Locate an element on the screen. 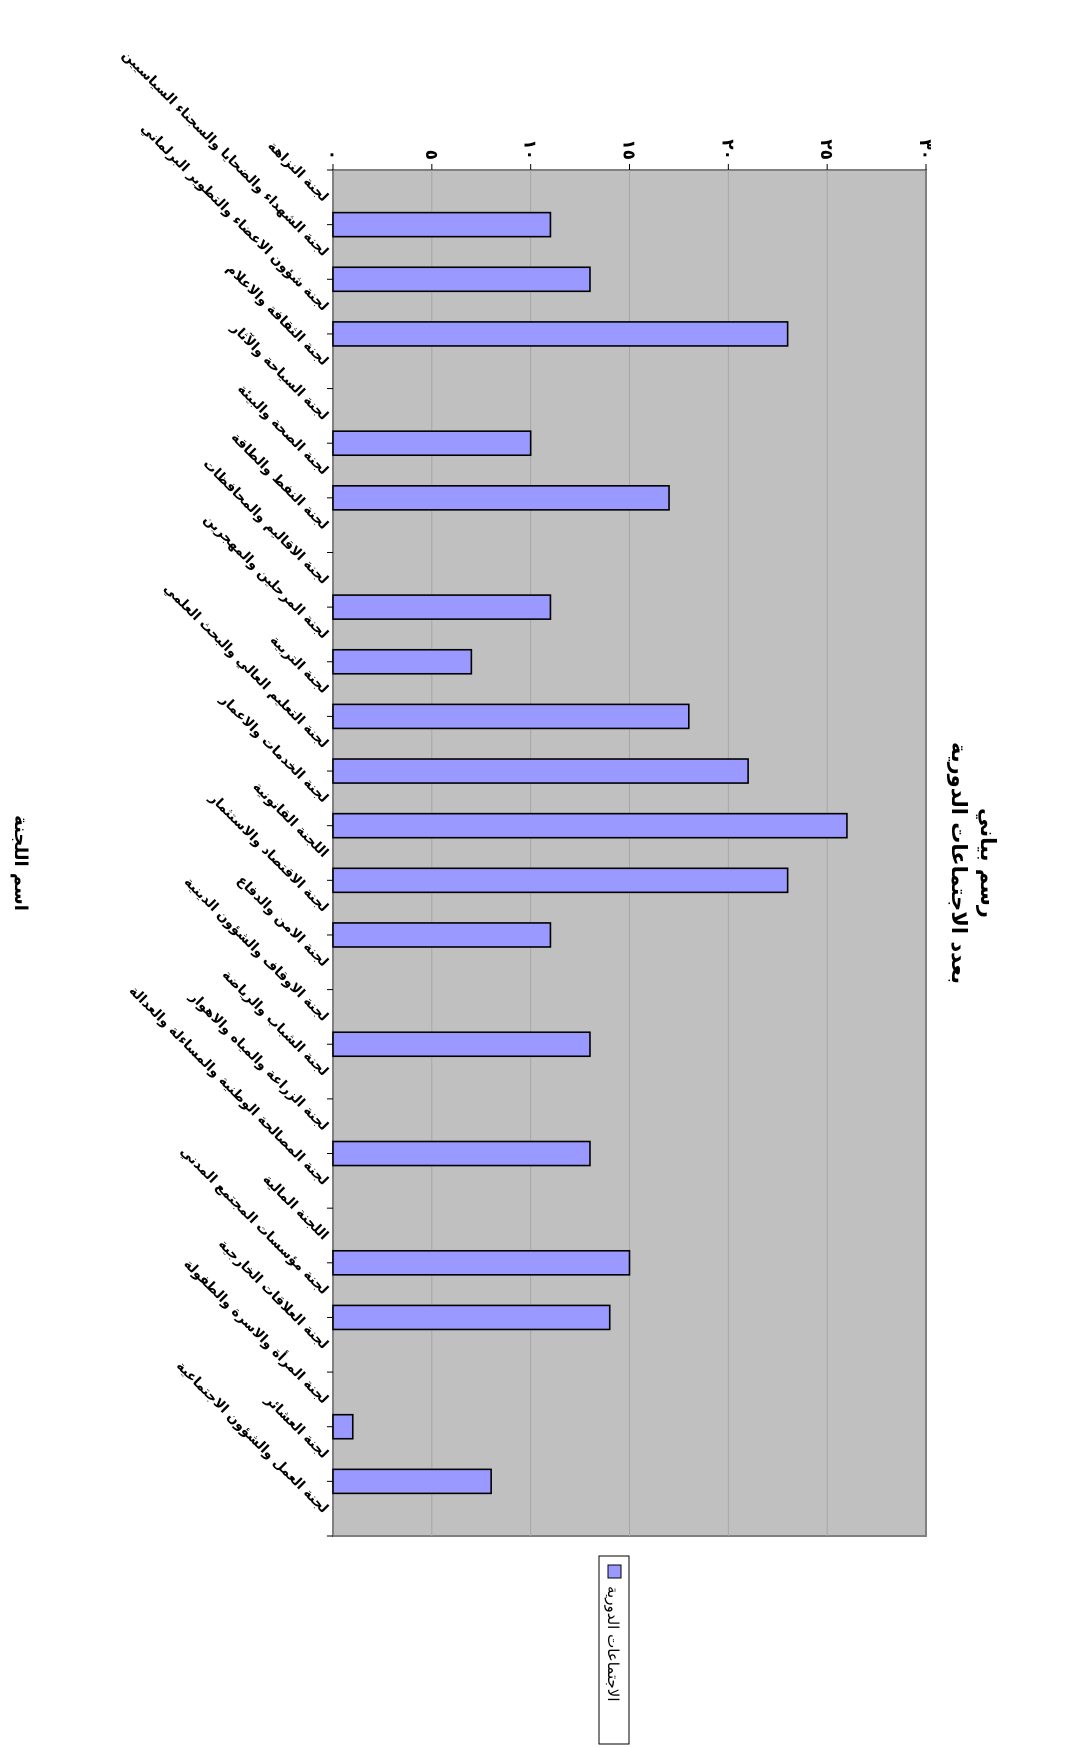 This screenshot has height=1747, width=1069. category-axis-title: اسم اللجنة is located at coordinates (20, 863).